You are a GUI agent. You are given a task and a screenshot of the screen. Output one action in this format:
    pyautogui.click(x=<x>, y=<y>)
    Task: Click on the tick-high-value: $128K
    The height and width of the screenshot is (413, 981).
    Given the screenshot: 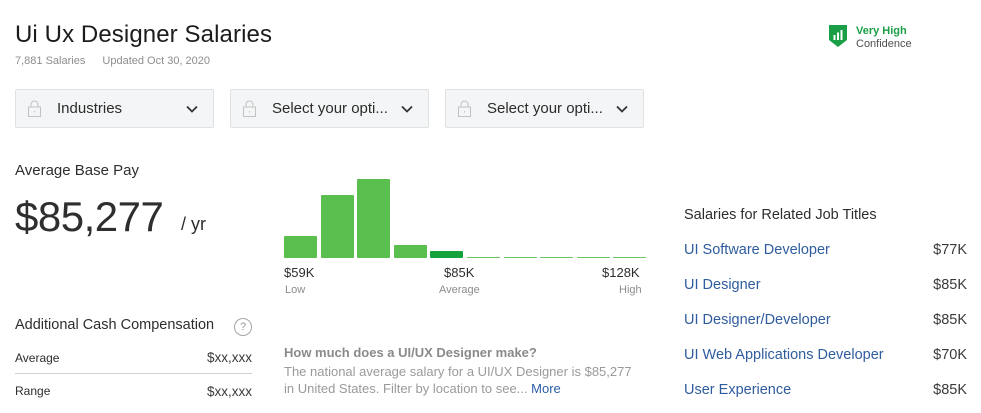 What is the action you would take?
    pyautogui.click(x=621, y=272)
    